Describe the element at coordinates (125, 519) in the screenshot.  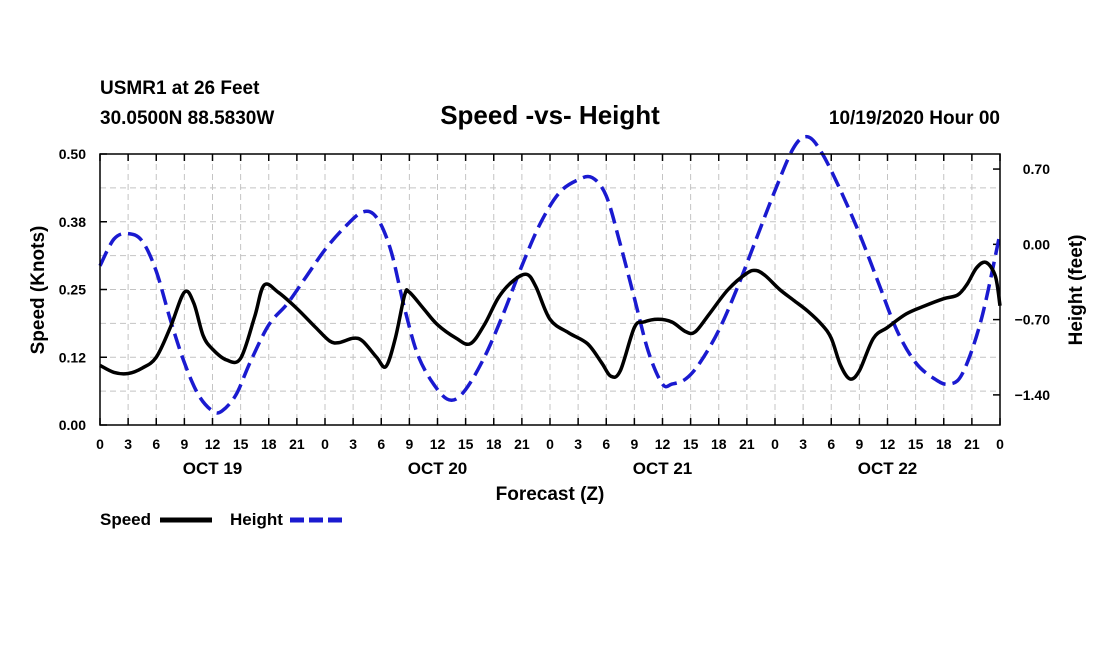
I see `legend-speed-label: Speed` at that location.